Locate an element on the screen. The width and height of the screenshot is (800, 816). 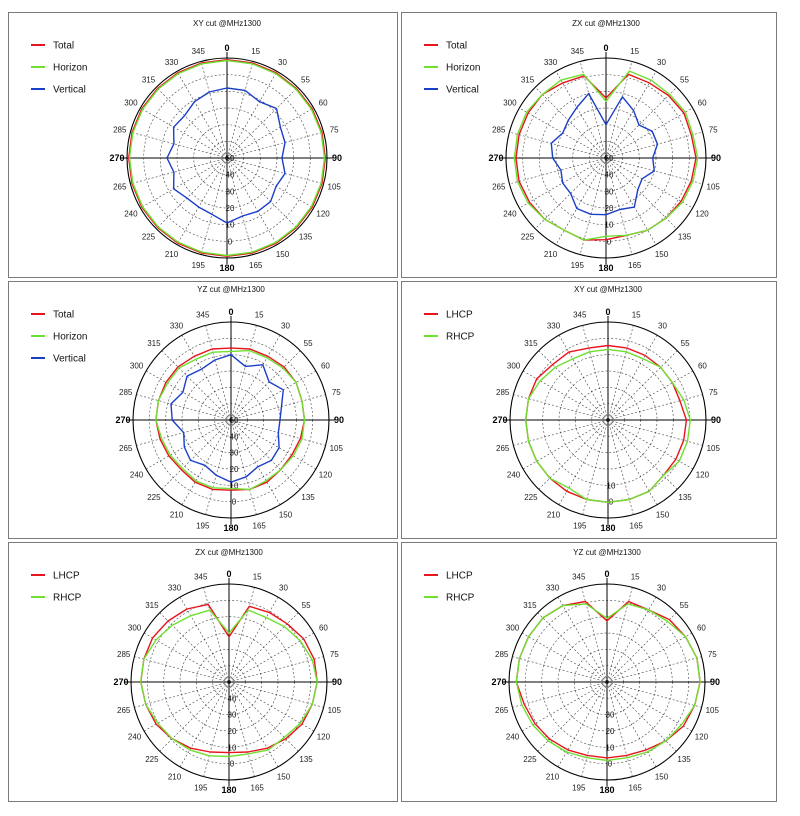
series-line-vertical is located at coordinates (226, 155).